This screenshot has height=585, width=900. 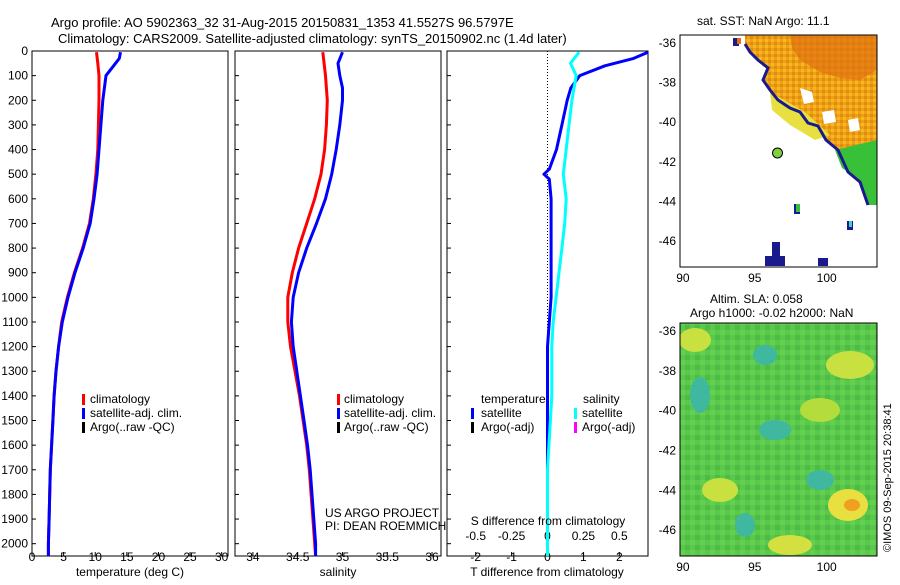 I want to click on legend-label-climatology: climatology, so click(x=120, y=399).